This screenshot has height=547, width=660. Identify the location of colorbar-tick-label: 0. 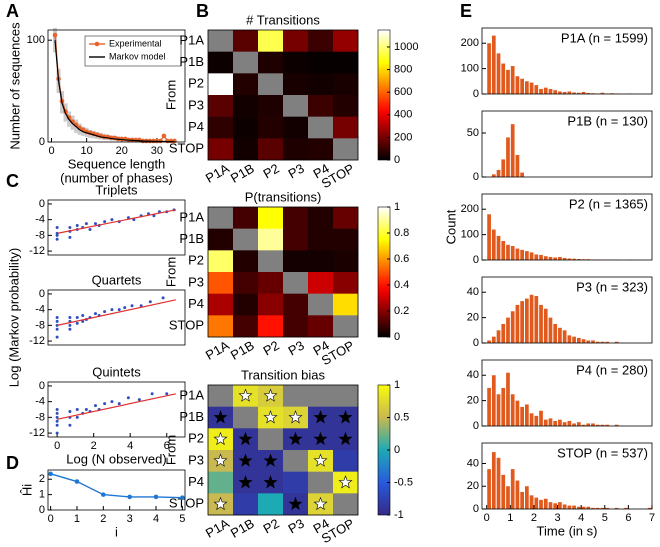
(397, 450).